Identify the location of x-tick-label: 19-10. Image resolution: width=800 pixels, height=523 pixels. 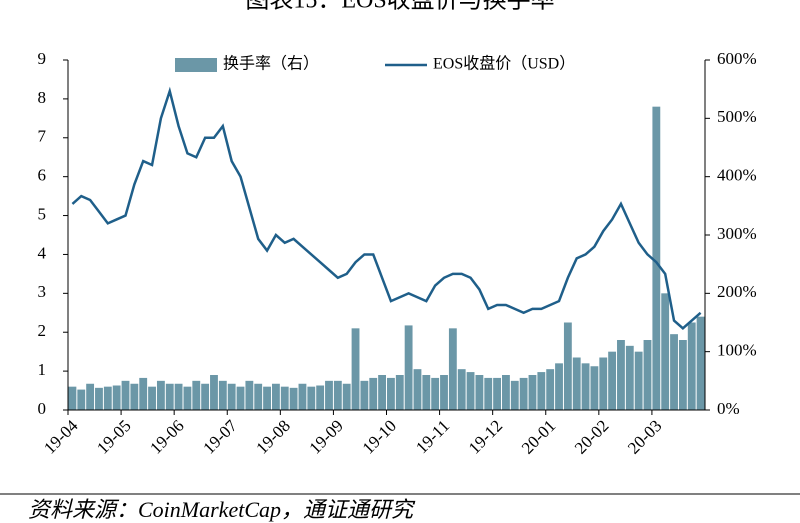
(379, 436).